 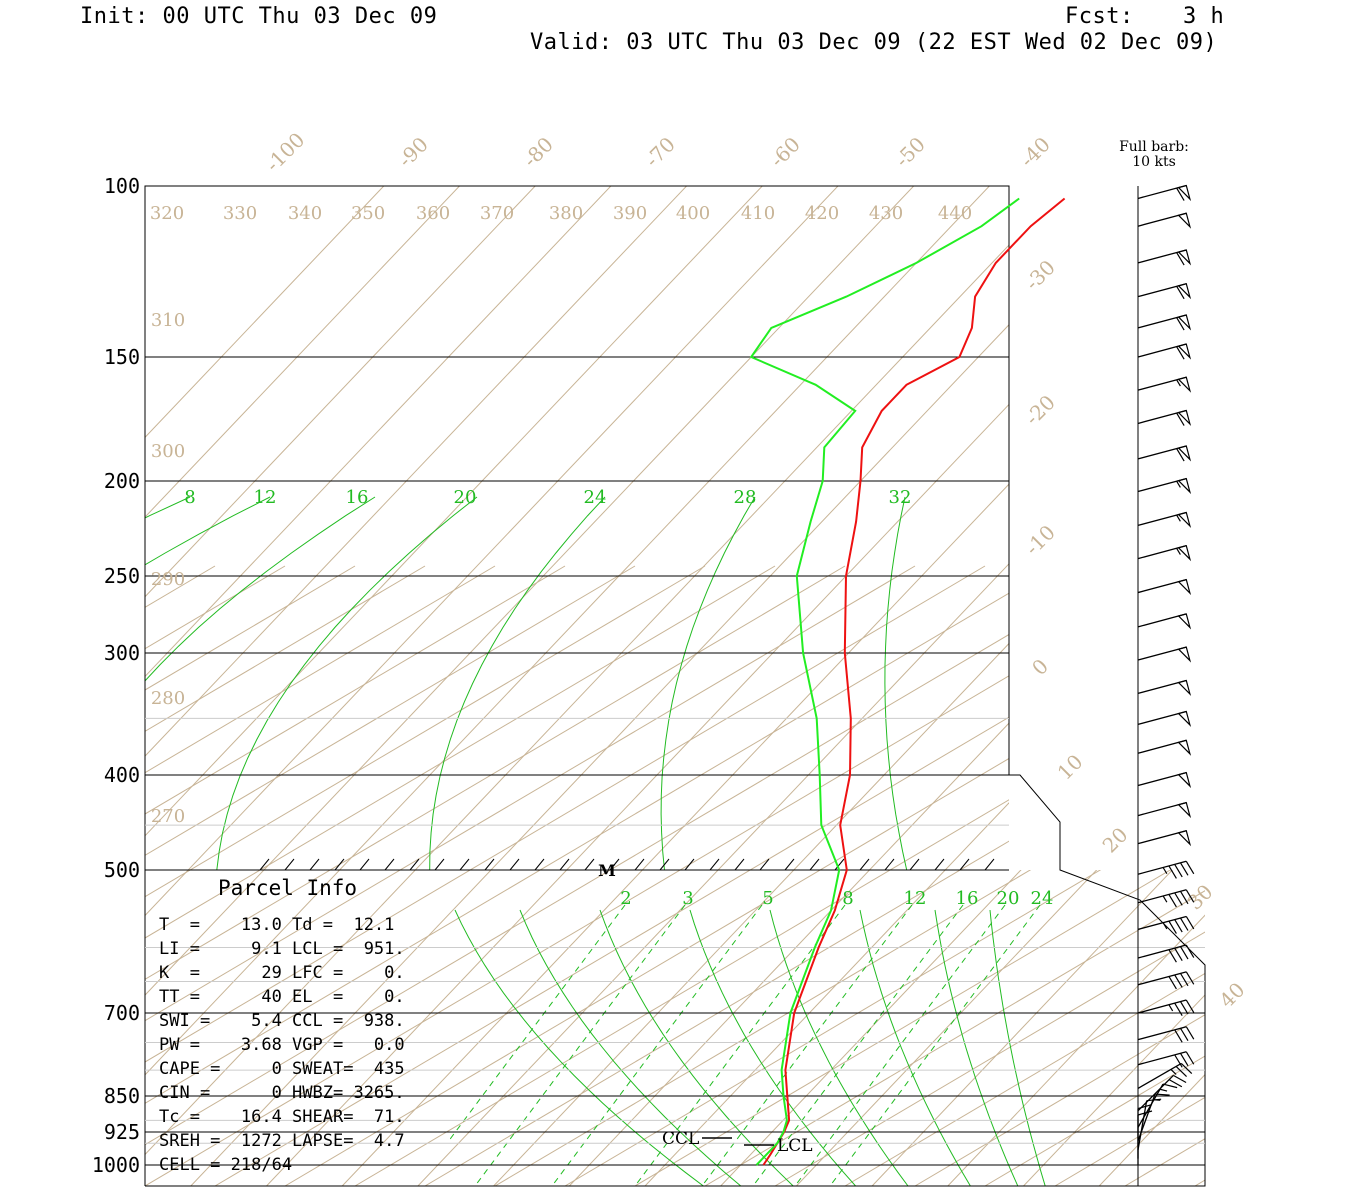 What do you see at coordinates (660, 152) in the screenshot?
I see `isotherm-label: -70` at bounding box center [660, 152].